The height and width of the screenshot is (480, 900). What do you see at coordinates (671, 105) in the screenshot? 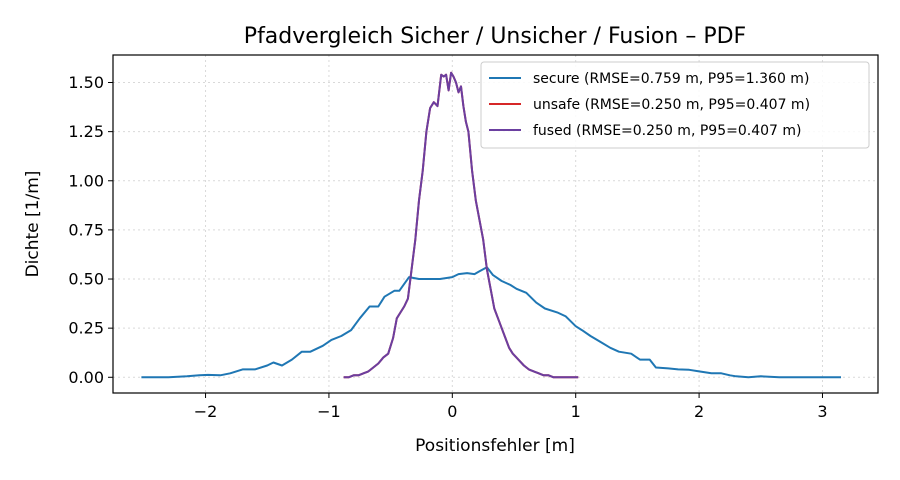
I see `legend-entry: unsafe (RMSE=0.250 m, P95=0.407 m)` at bounding box center [671, 105].